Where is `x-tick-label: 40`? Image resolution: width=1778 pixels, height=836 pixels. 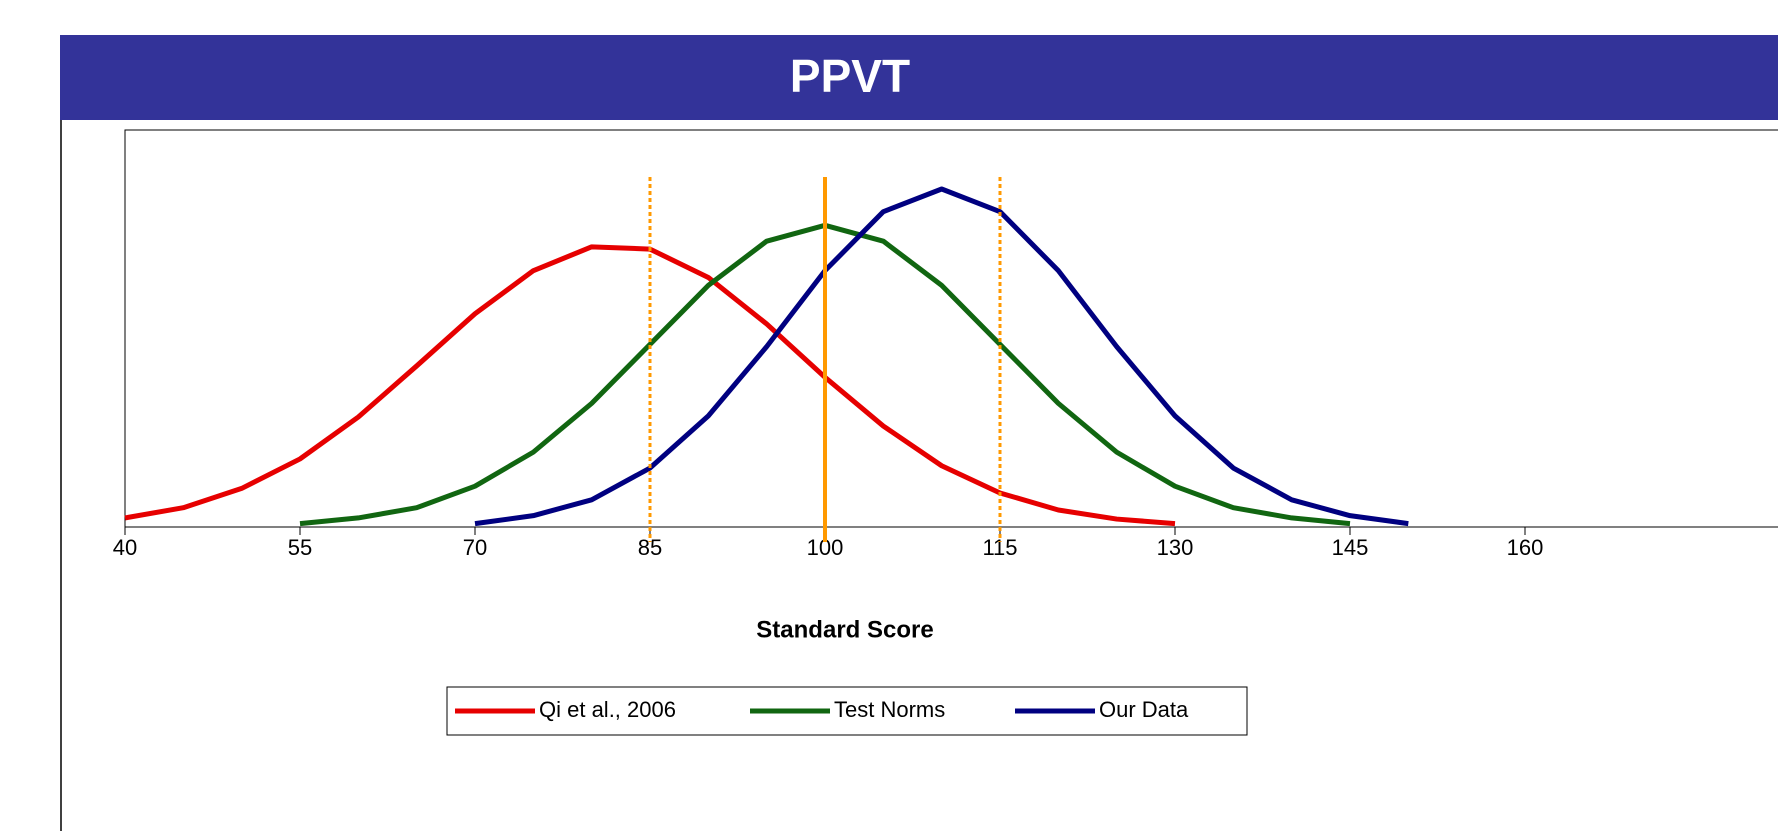
x-tick-label: 40 is located at coordinates (125, 547).